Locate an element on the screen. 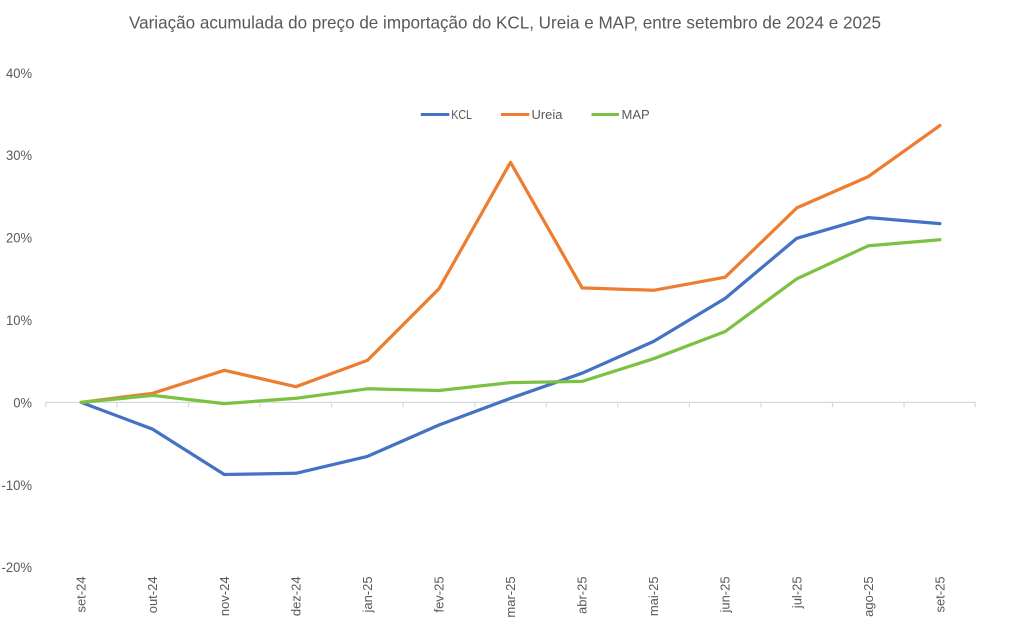  svg-text: MAP is located at coordinates (636, 114).